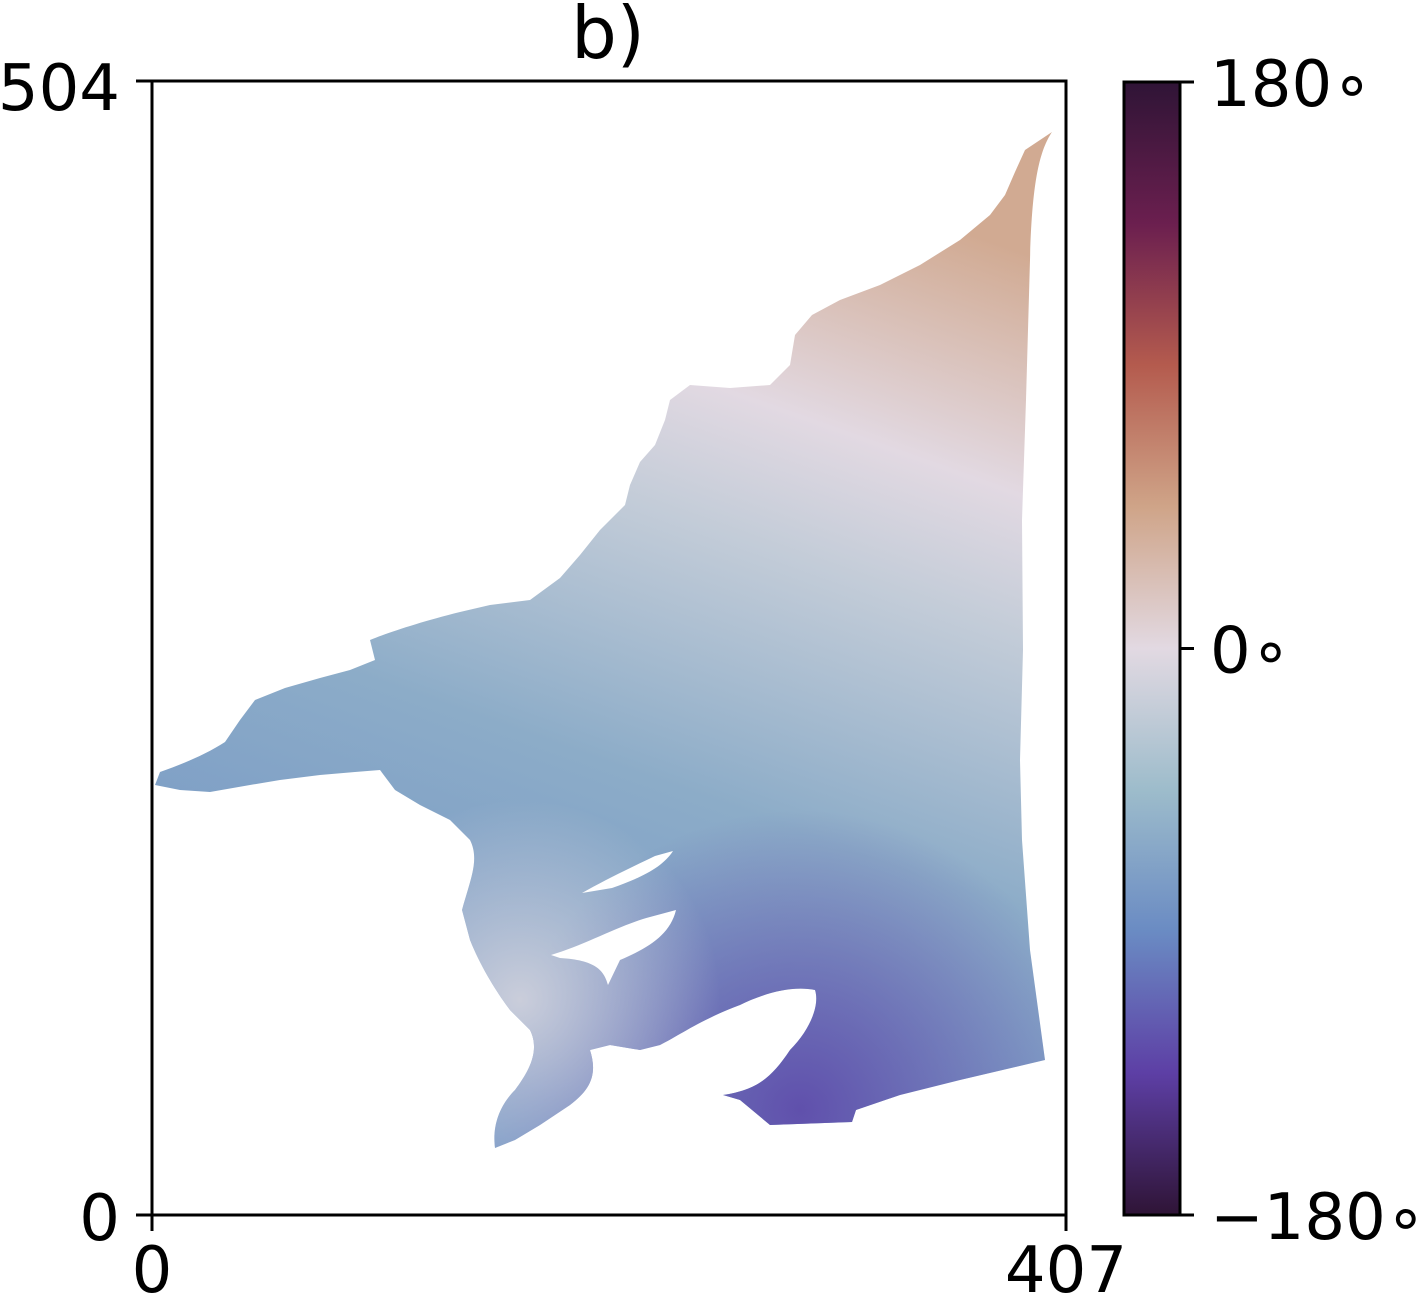 The height and width of the screenshot is (1297, 1424). What do you see at coordinates (152, 1265) in the screenshot?
I see `x-tick-label-left: 0` at bounding box center [152, 1265].